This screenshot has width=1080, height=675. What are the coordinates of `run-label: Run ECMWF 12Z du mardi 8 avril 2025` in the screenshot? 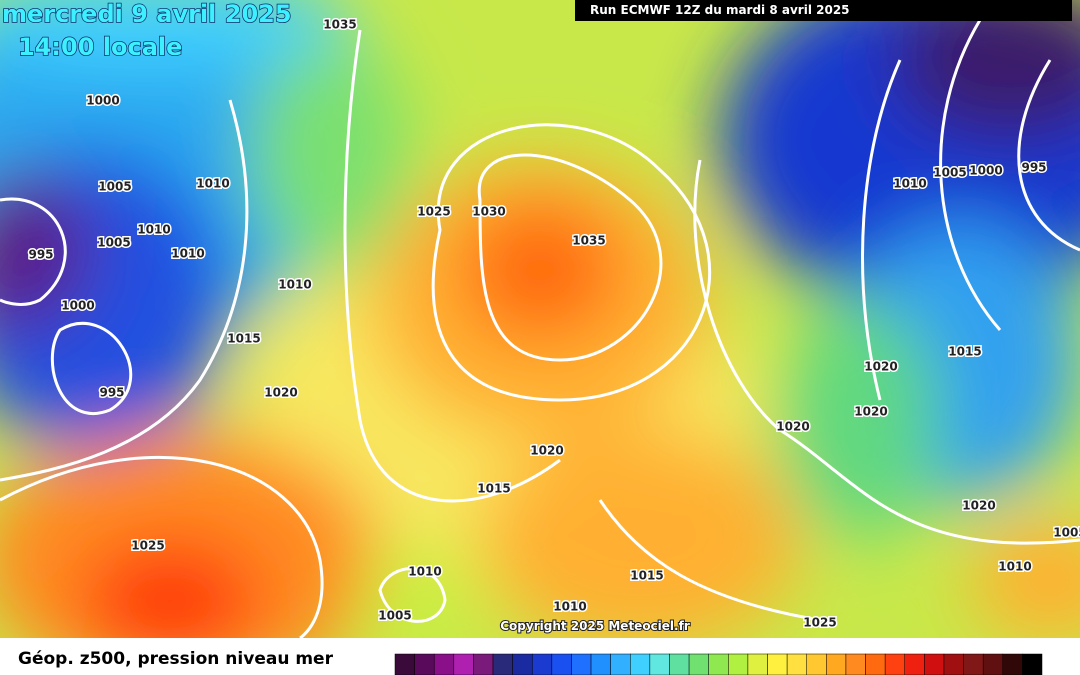 It's located at (720, 10).